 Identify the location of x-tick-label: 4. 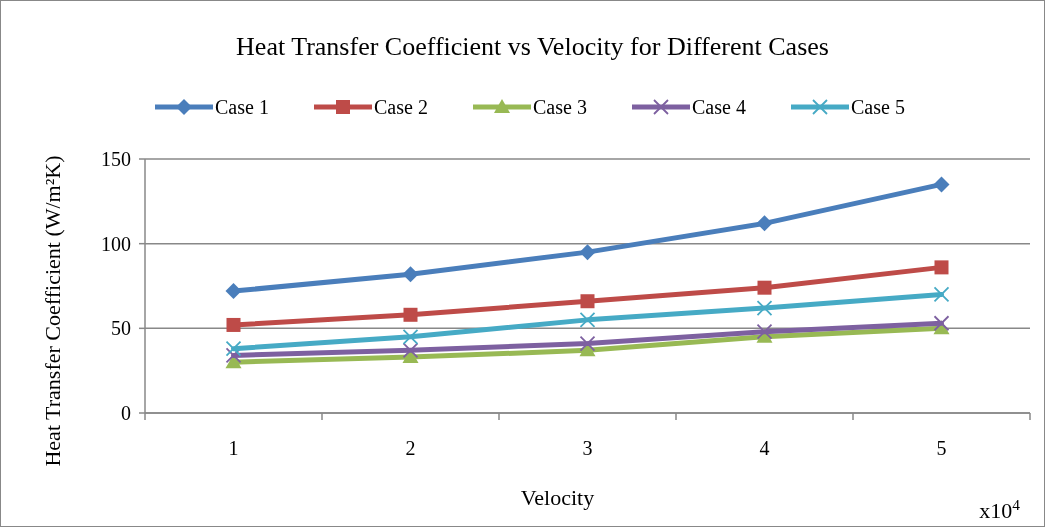
(764, 448).